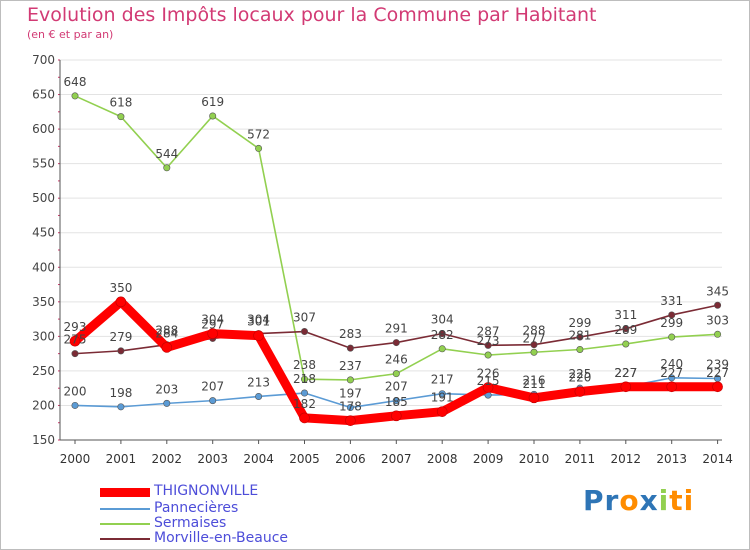 This screenshot has height=550, width=750. Describe the element at coordinates (350, 366) in the screenshot. I see `data-label: 237` at that location.